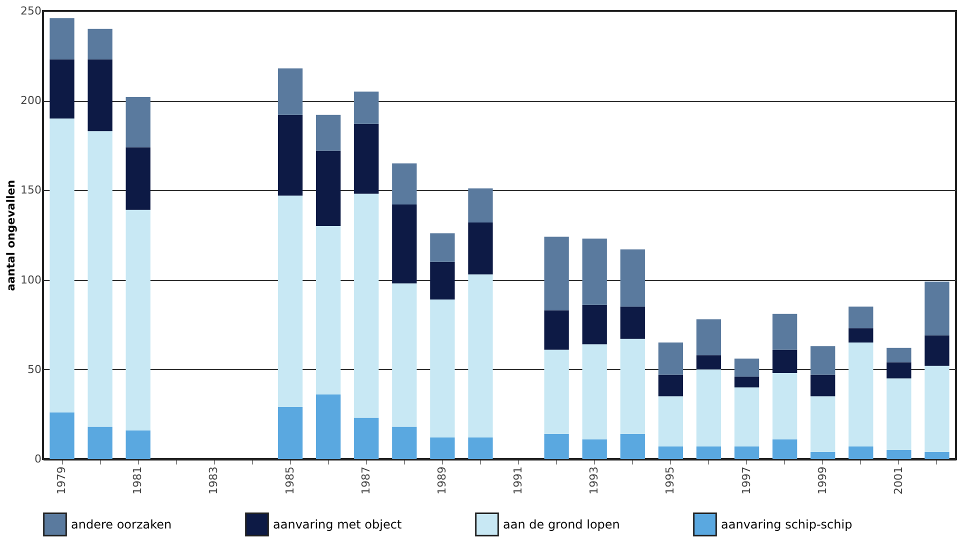 The height and width of the screenshot is (544, 961). What do you see at coordinates (441, 480) in the screenshot?
I see `x-tick-label: 1989` at bounding box center [441, 480].